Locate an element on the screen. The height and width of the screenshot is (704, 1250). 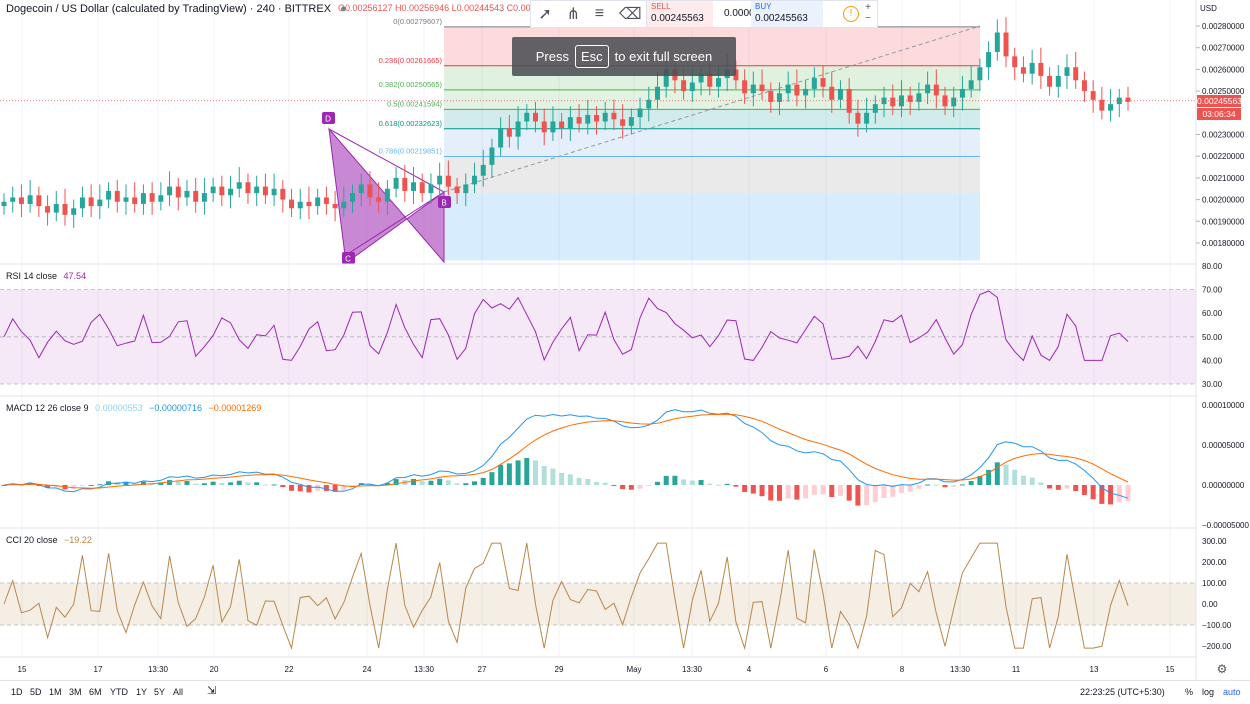
cursor-icon: ➚ is located at coordinates (545, 14).